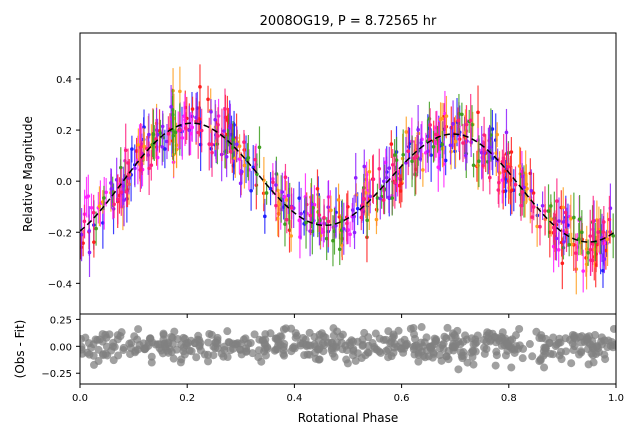 This screenshot has width=640, height=440. What do you see at coordinates (616, 398) in the screenshot?
I see `x-tick-label: 1.0` at bounding box center [616, 398].